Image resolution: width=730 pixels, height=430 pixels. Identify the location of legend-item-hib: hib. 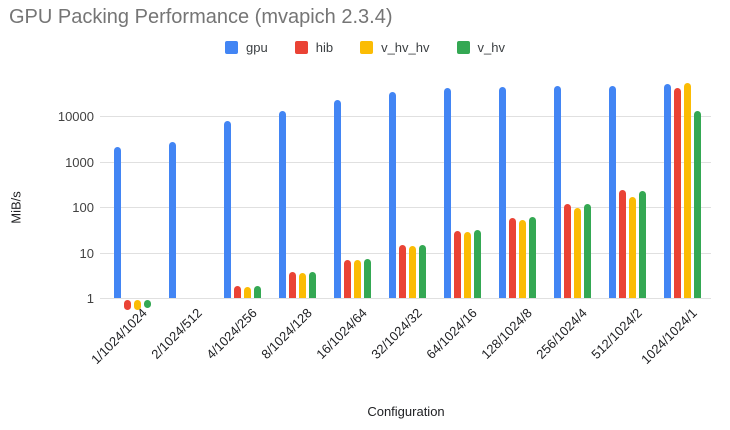
(314, 47).